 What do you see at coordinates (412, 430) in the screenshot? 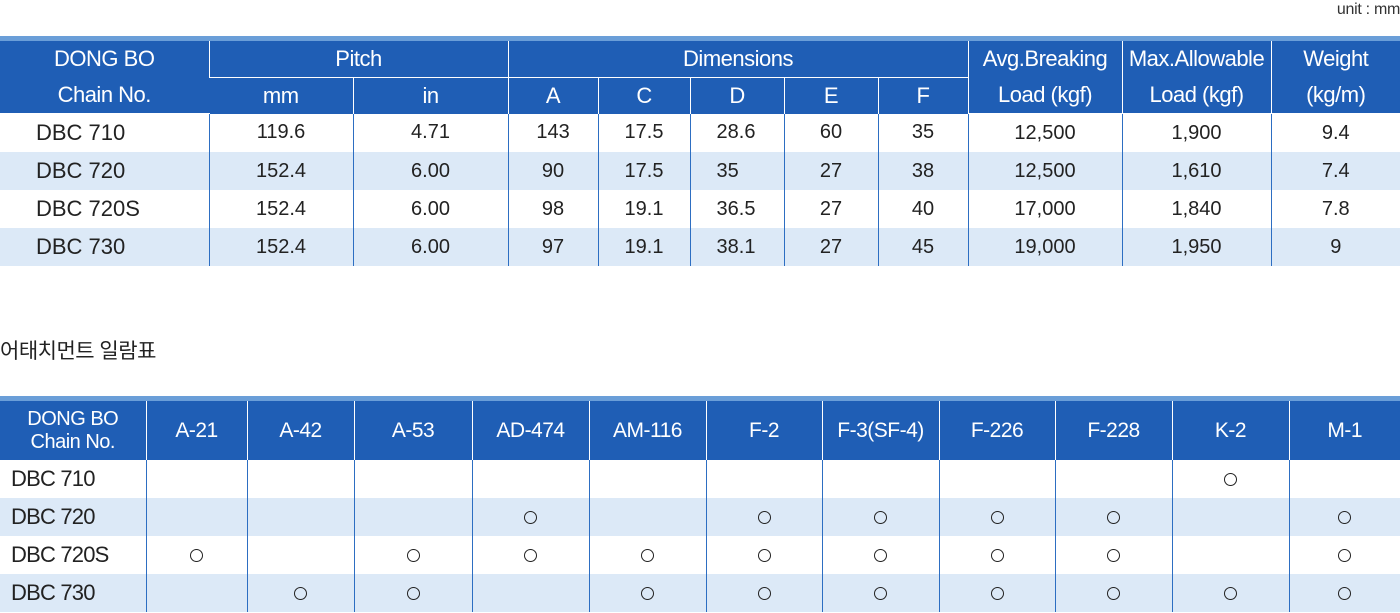
I see `header-attachment-2: A-53` at bounding box center [412, 430].